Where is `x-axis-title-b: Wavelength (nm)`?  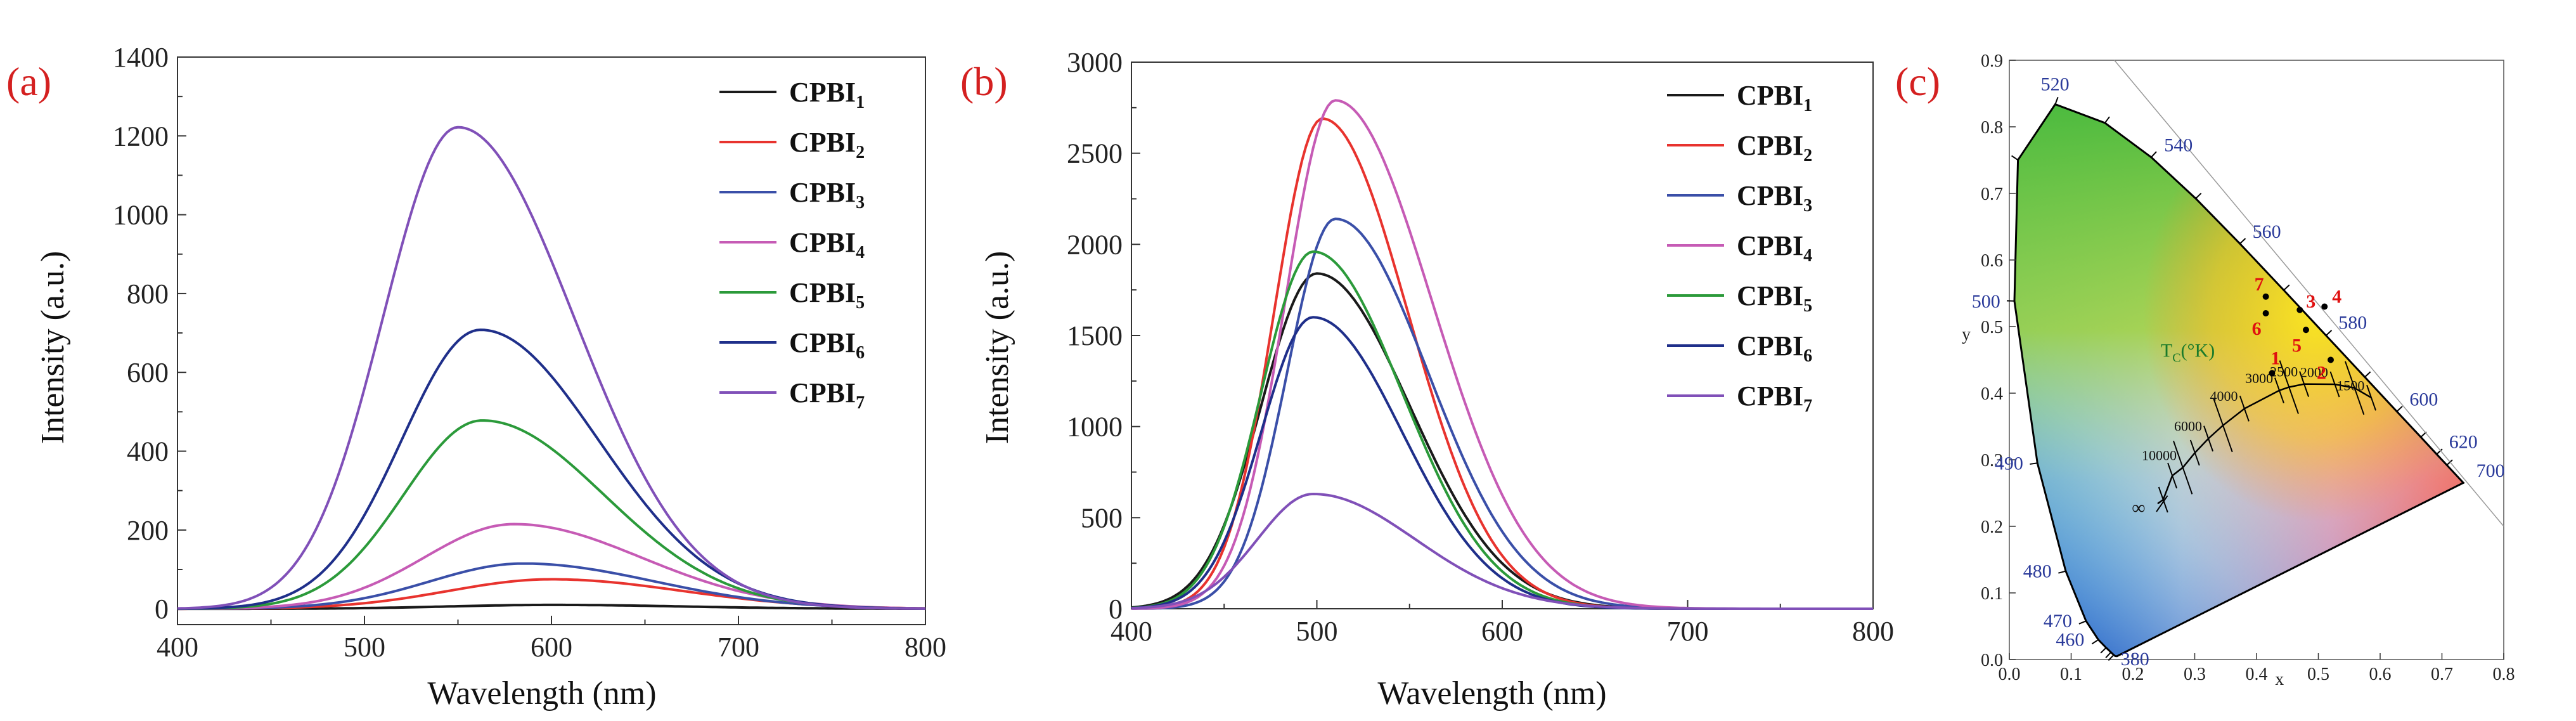
x-axis-title-b: Wavelength (nm) is located at coordinates (1491, 693).